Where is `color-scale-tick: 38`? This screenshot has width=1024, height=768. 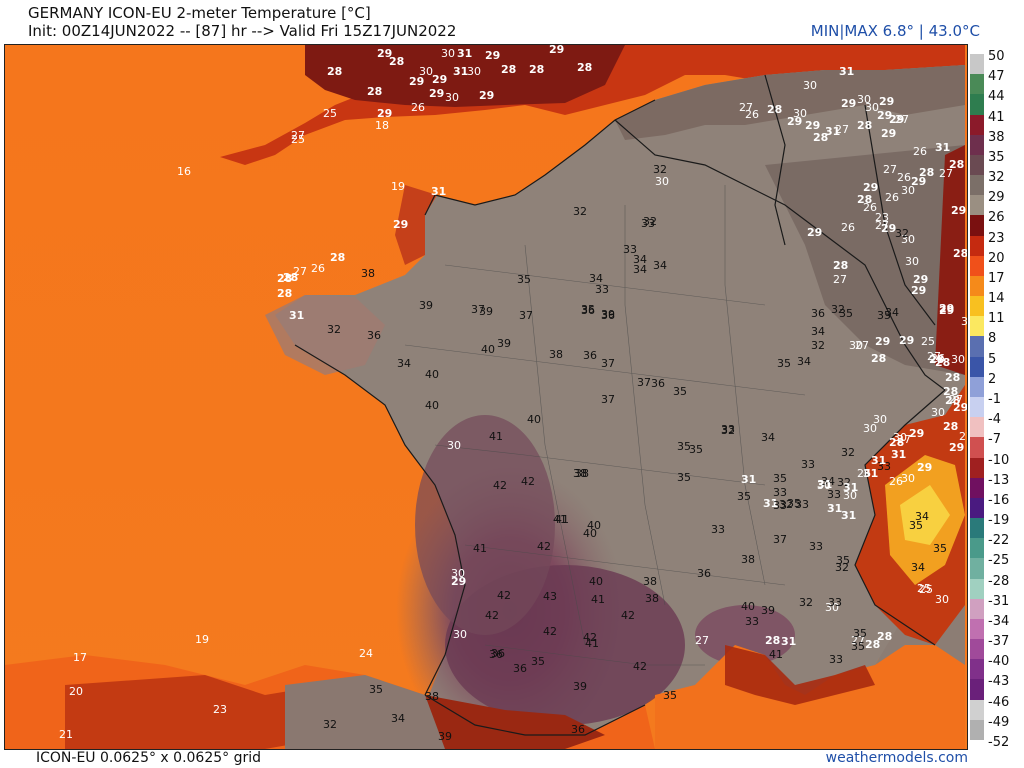
color-scale-tick: 38 is located at coordinates (996, 137).